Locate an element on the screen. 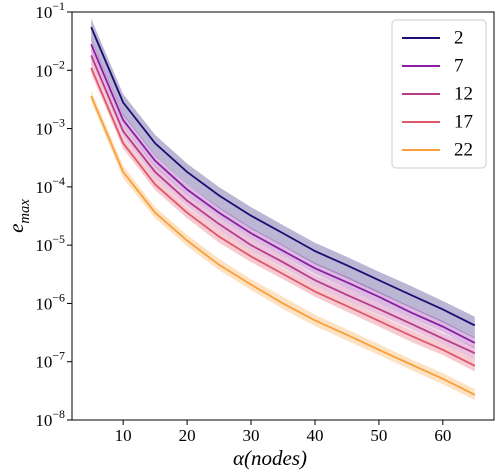  y-axis-label: emax is located at coordinates (19, 216).